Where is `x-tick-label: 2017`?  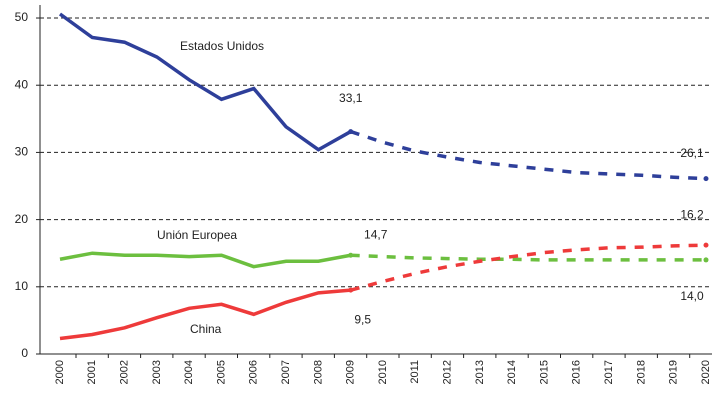 x-tick-label: 2017 is located at coordinates (609, 372).